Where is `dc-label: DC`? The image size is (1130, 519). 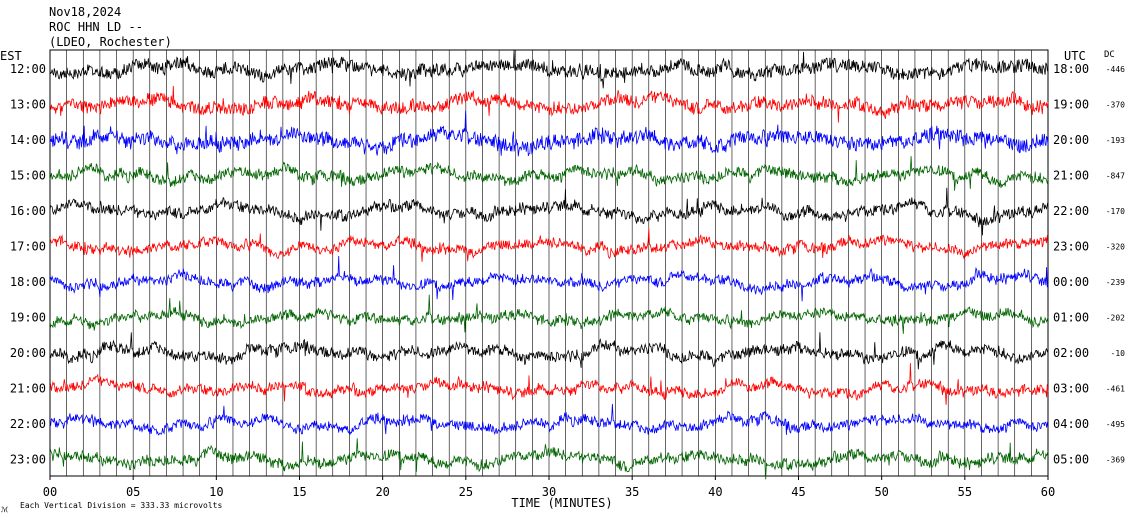 dc-label: DC is located at coordinates (1109, 55).